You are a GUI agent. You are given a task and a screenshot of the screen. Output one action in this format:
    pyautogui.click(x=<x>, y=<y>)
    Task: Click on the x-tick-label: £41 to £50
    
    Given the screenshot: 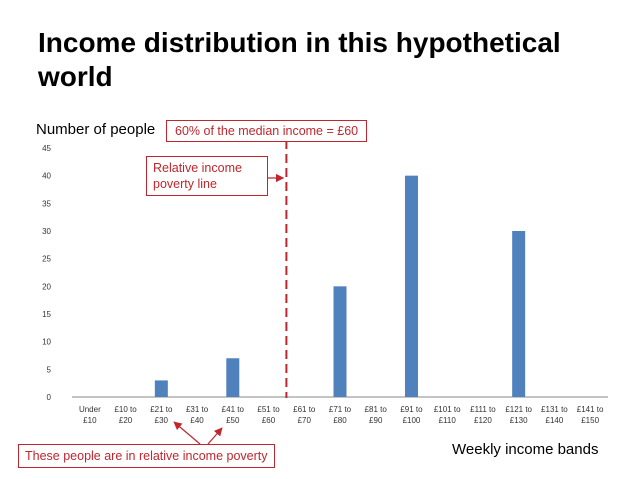 What is the action you would take?
    pyautogui.click(x=233, y=415)
    